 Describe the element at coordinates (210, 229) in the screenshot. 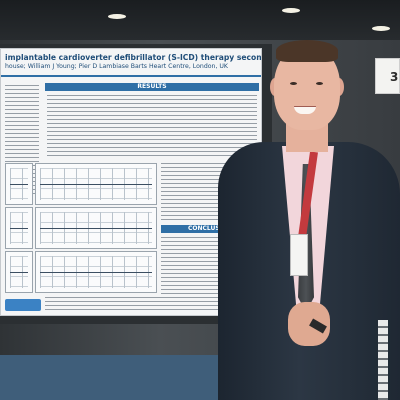

I see `conclusion-header: CONCLUSION` at that location.